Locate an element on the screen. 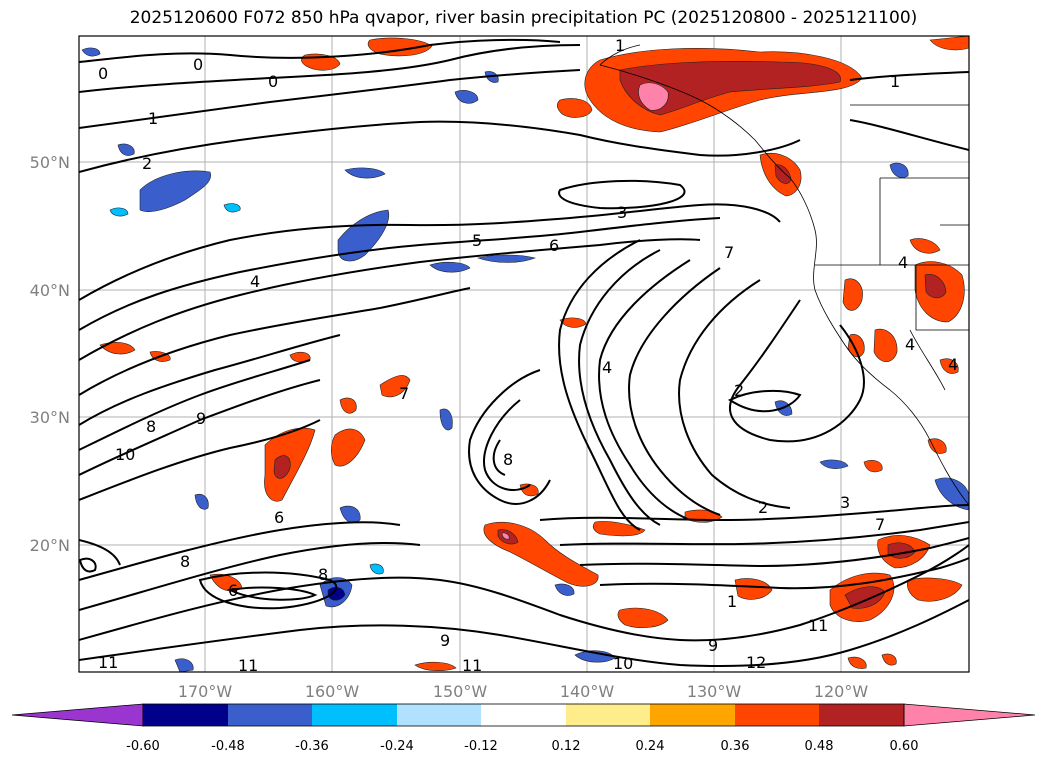  lon-tick-label: 170°W is located at coordinates (205, 691).